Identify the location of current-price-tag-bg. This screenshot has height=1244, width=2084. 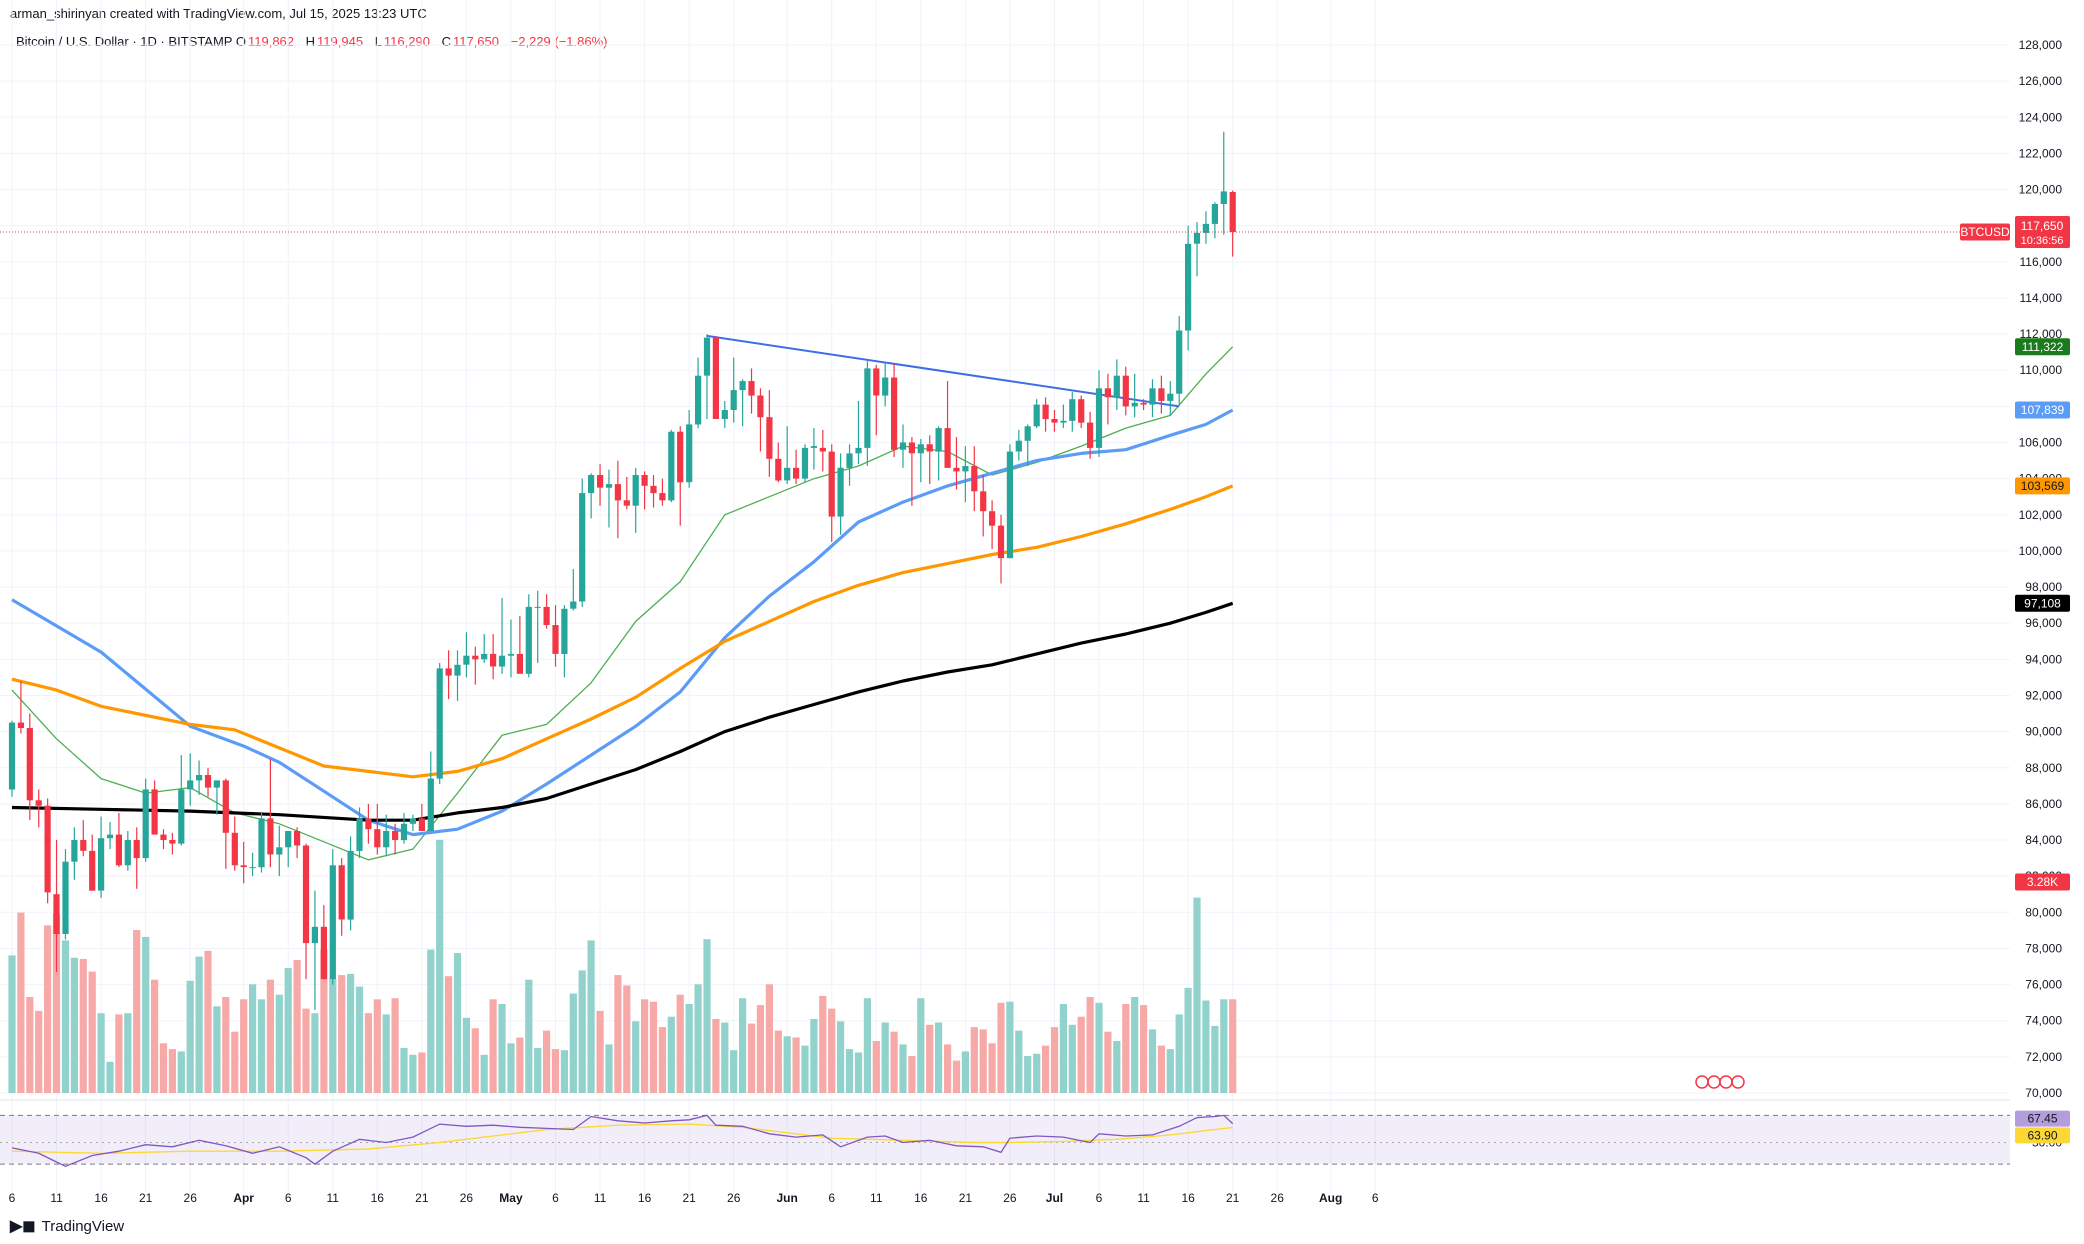
(2042, 232).